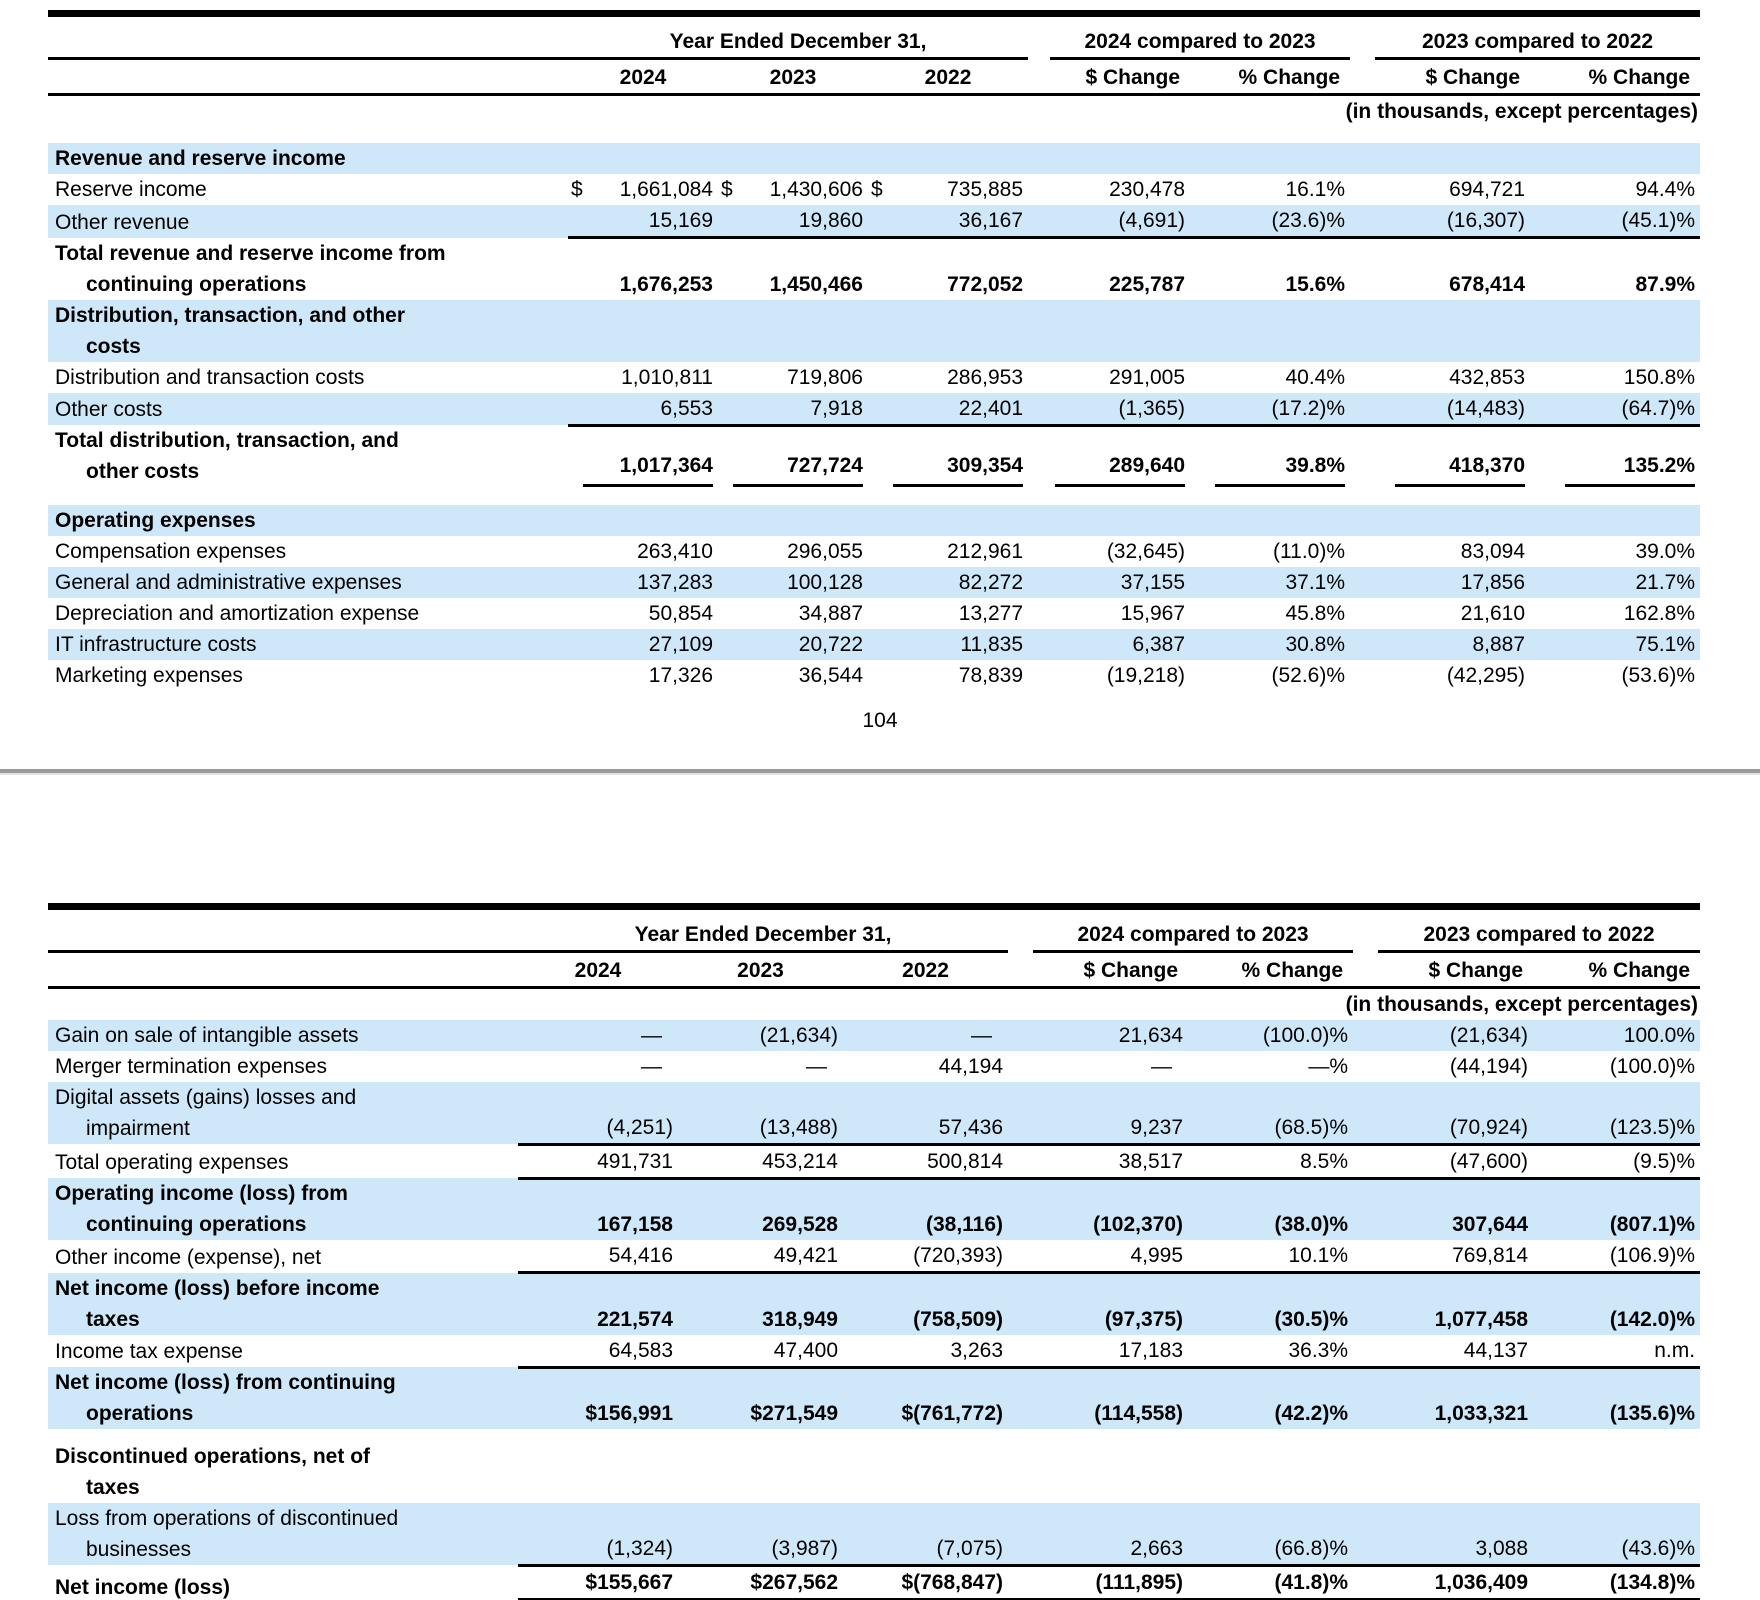 The height and width of the screenshot is (1600, 1760). Describe the element at coordinates (798, 1127) in the screenshot. I see `amount: (13,488)` at that location.